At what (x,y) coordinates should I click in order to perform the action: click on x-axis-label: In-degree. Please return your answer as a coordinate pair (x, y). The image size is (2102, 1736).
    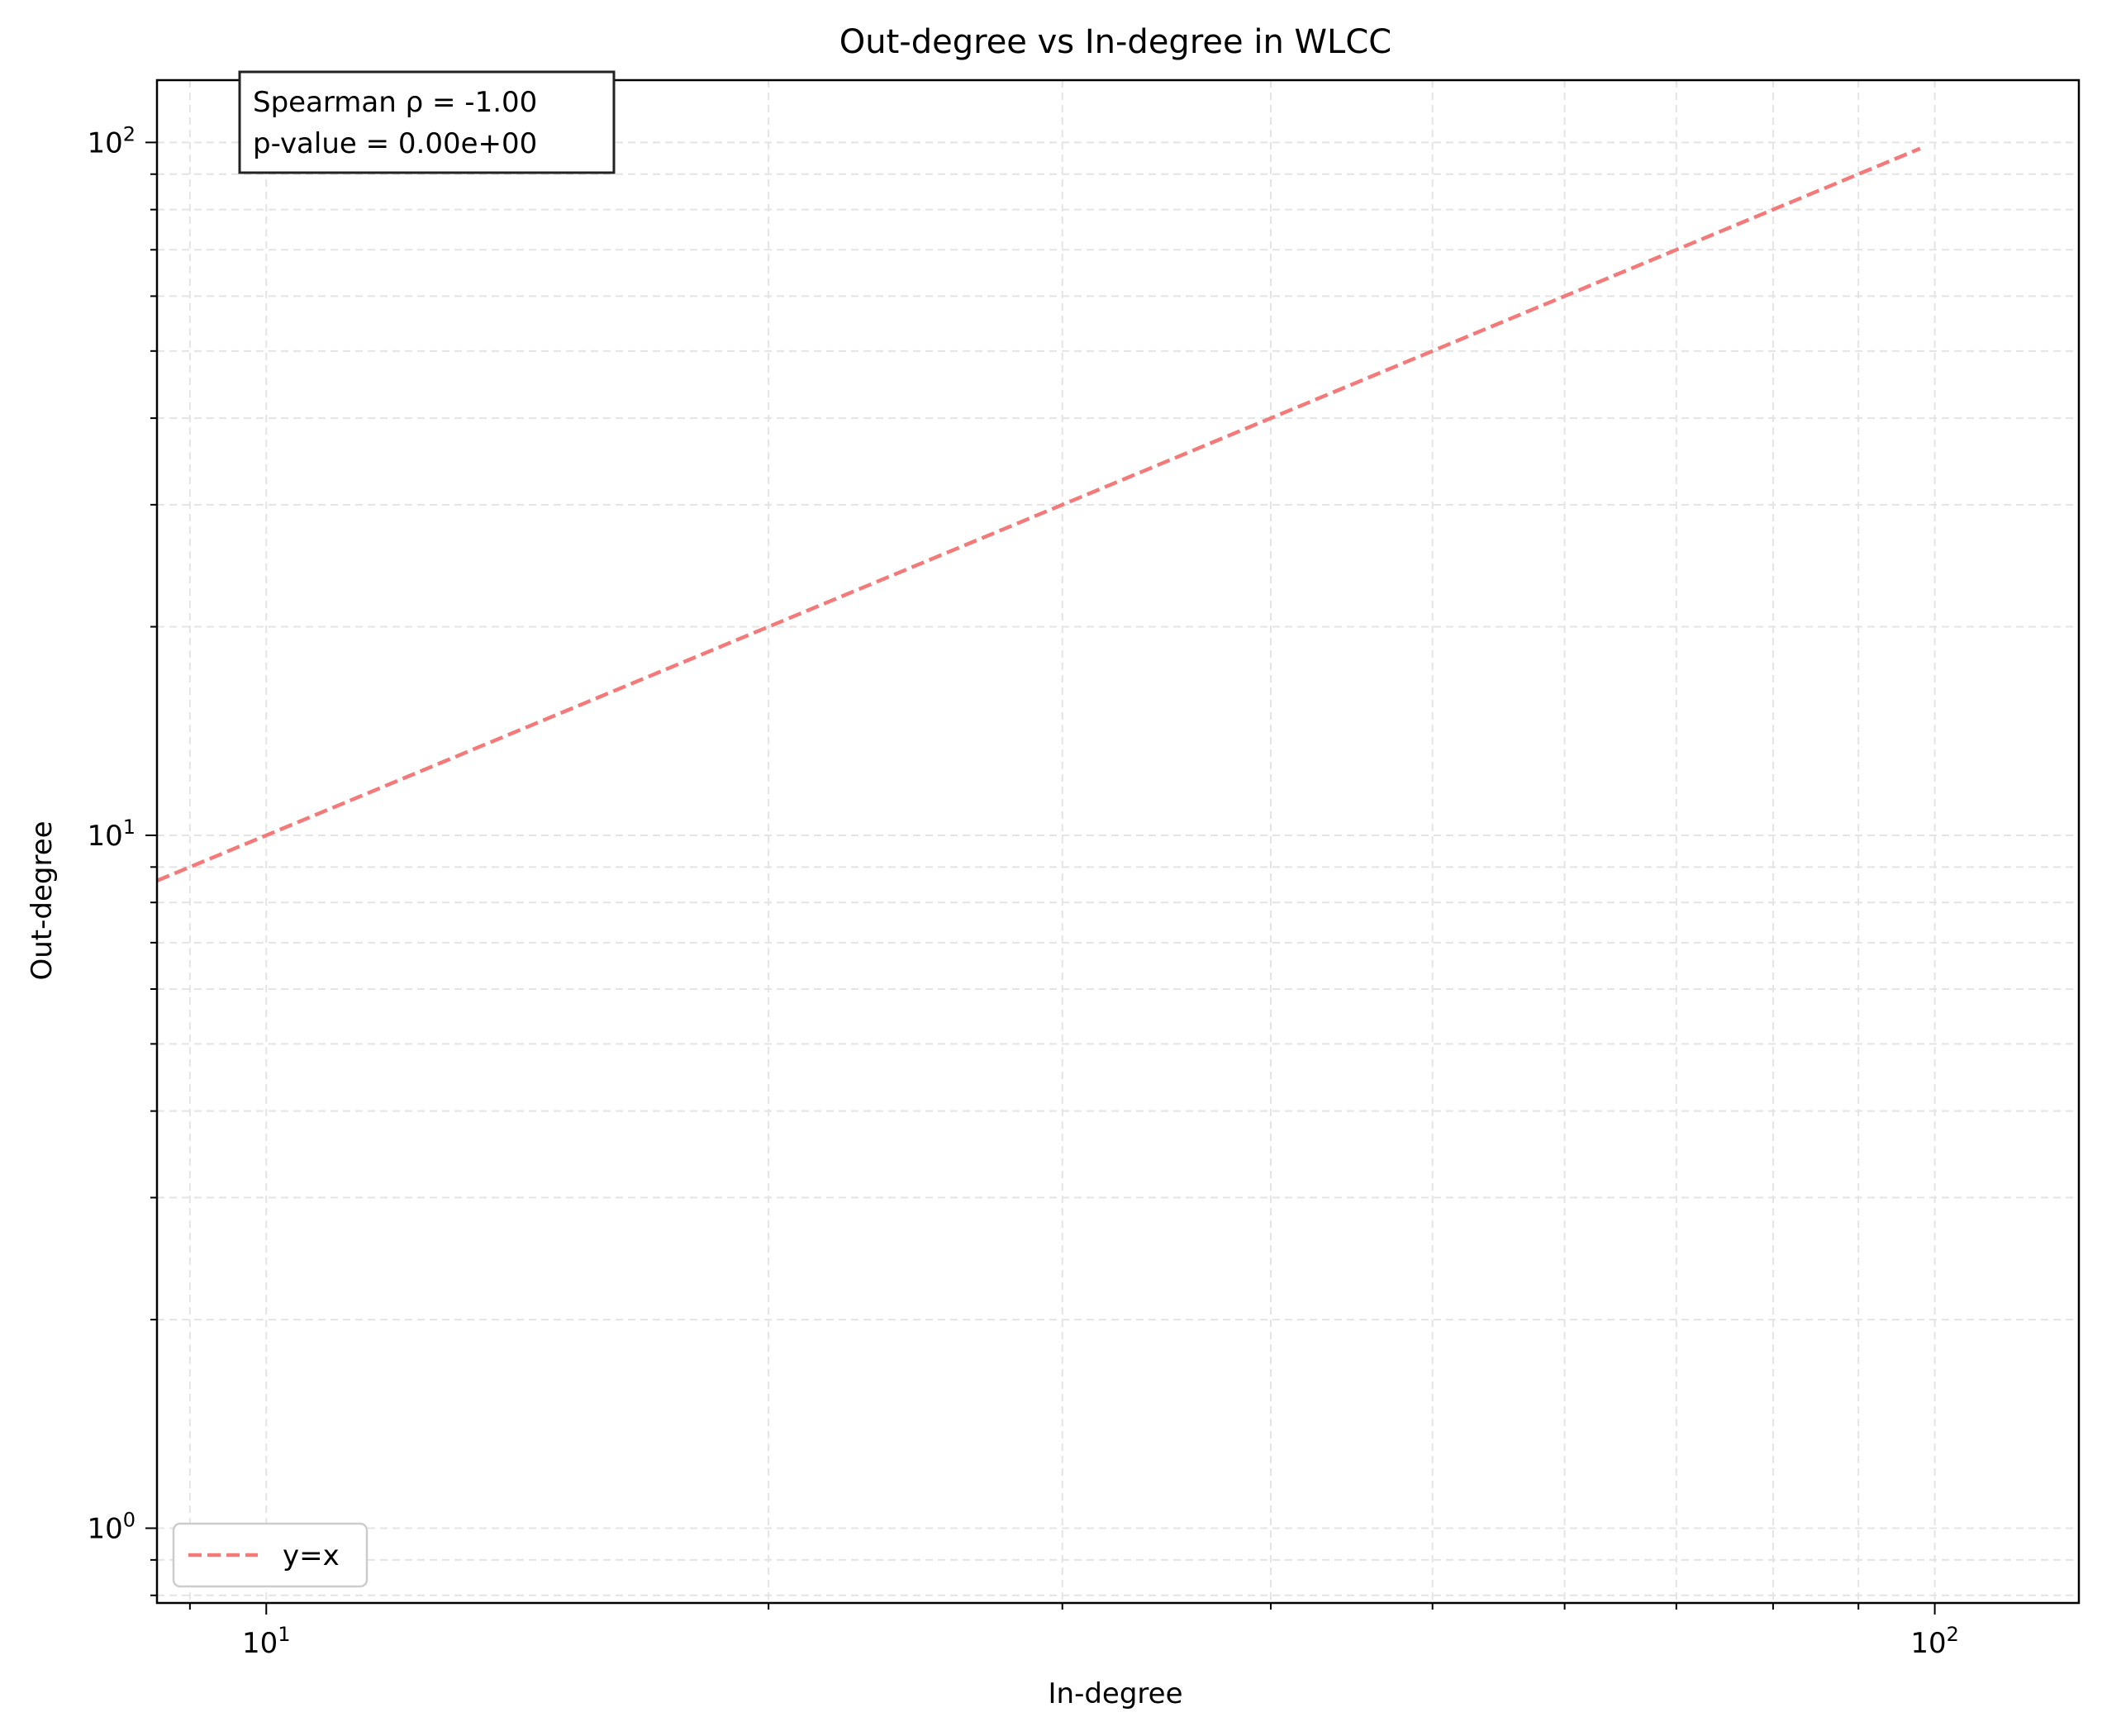
    Looking at the image, I should click on (1116, 1694).